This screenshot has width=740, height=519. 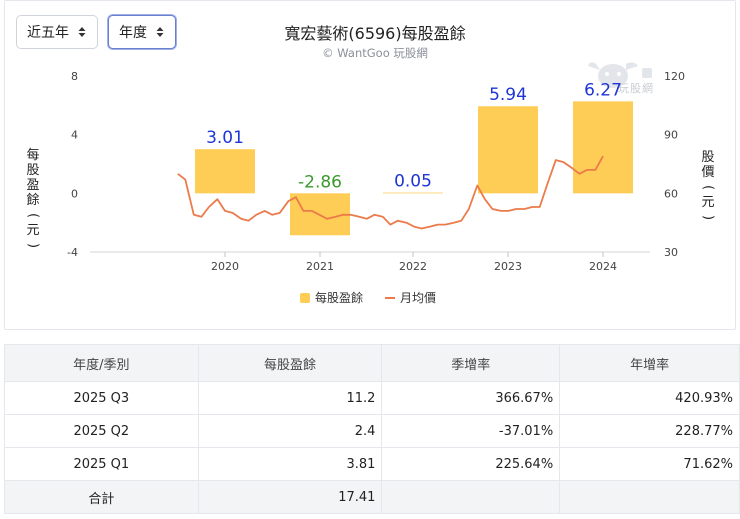 I want to click on y-tick-right: 60, so click(x=671, y=193).